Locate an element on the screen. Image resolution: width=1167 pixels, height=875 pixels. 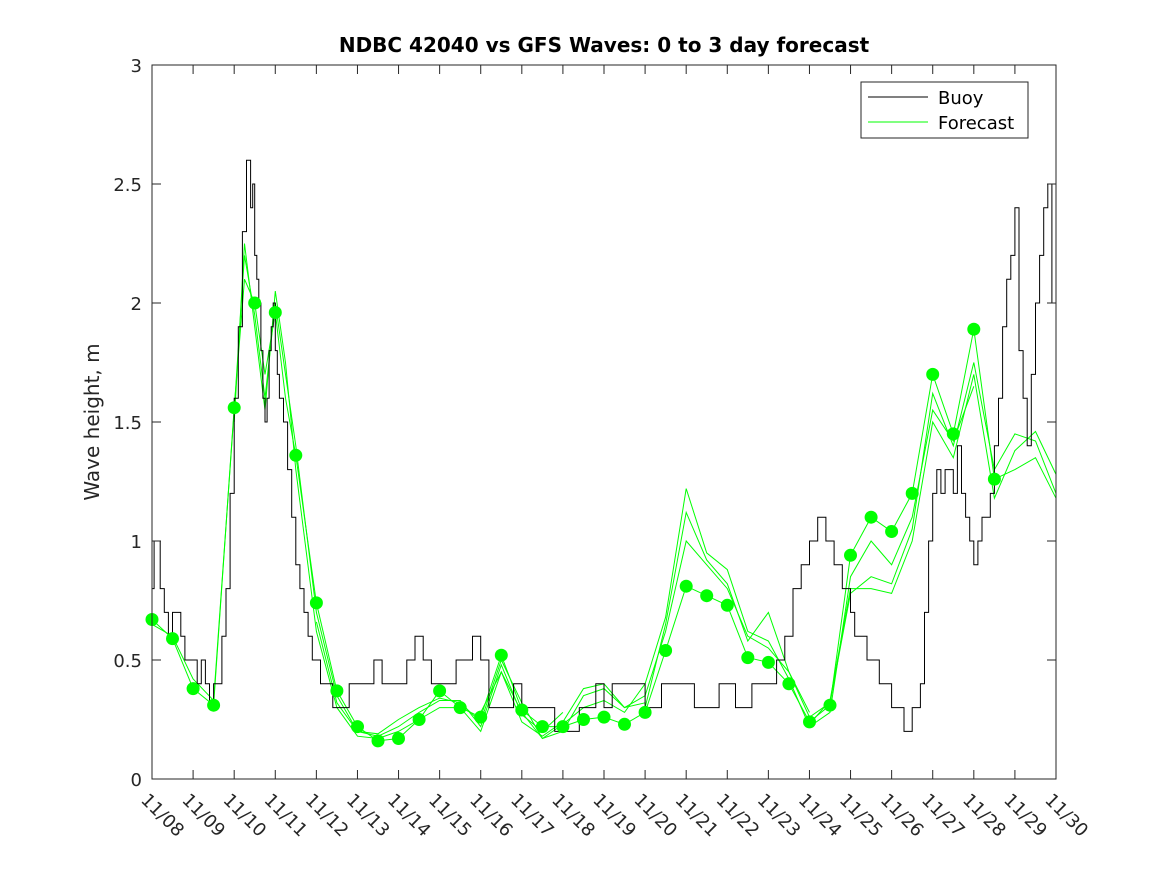
legend: Buoy Forecast is located at coordinates (944, 110).